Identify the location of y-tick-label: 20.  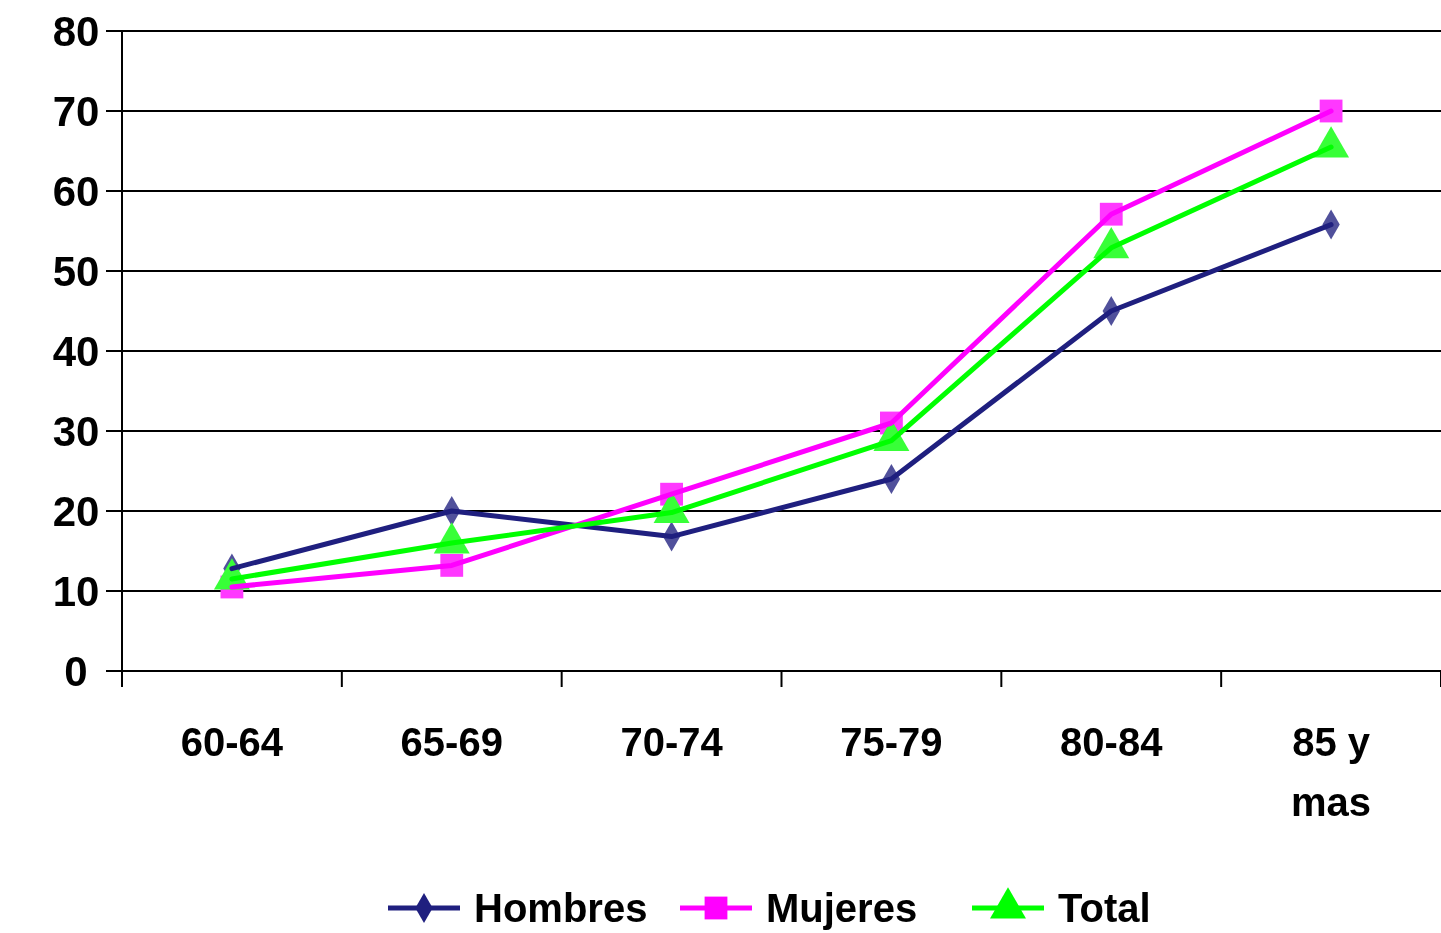
(76, 512).